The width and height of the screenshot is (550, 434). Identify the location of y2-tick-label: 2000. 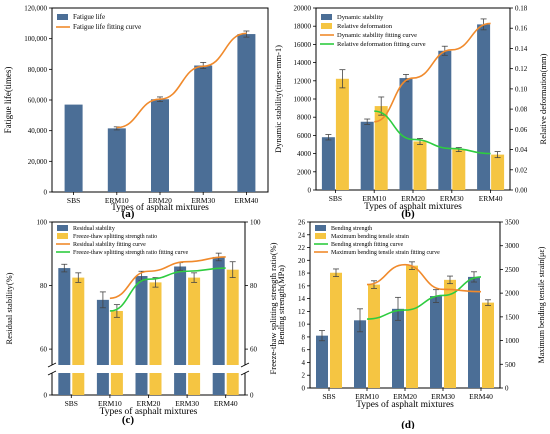
(512, 294).